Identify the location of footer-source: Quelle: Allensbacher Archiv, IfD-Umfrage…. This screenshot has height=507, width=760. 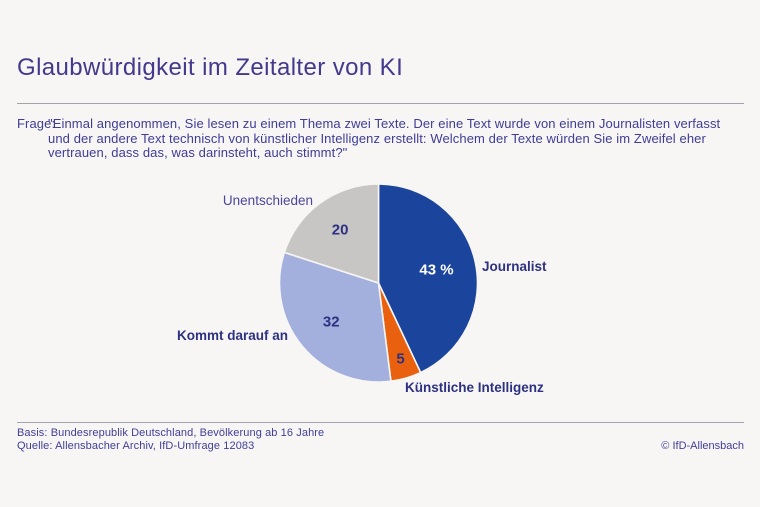
(136, 446).